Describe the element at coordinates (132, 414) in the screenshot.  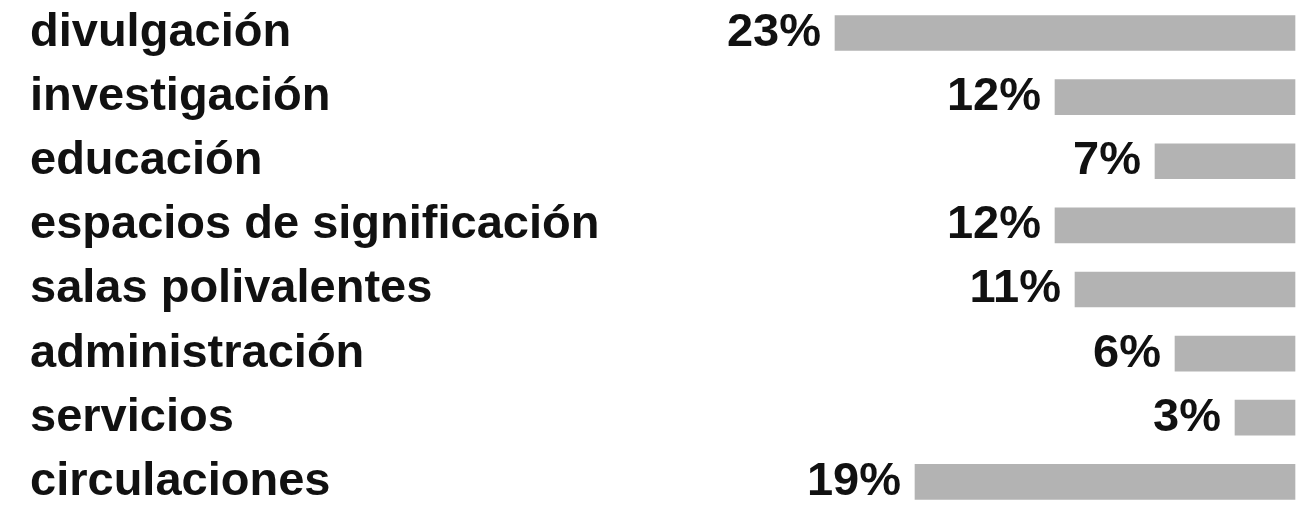
I see `y-tick-label: servicios` at that location.